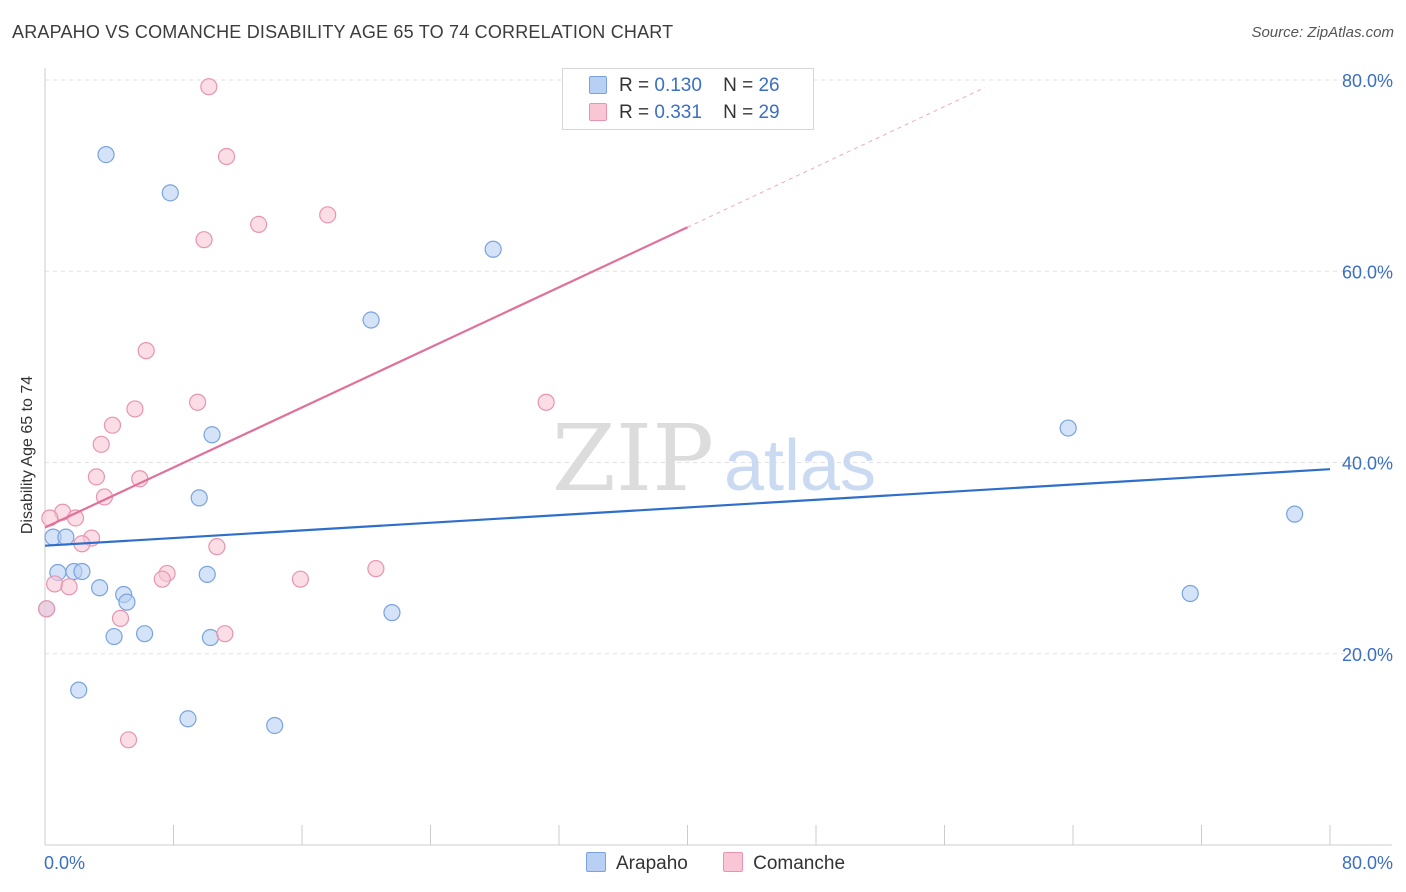  Describe the element at coordinates (836, 157) in the screenshot. I see `comanche-trend-extension` at that location.